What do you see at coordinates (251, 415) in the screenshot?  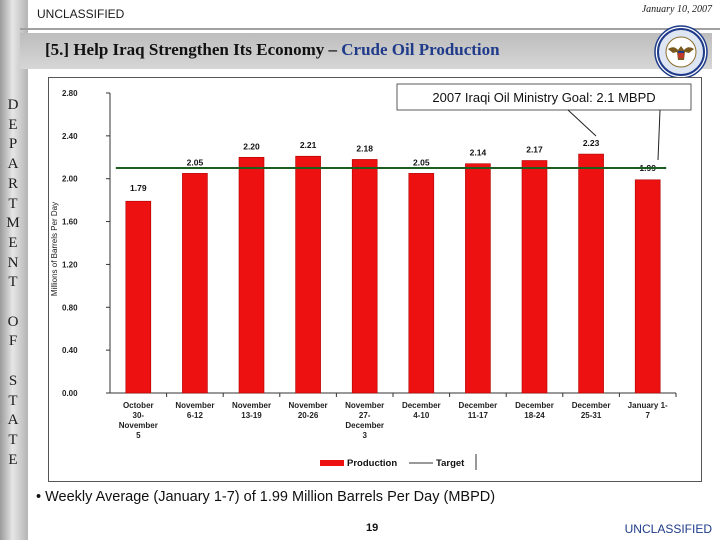 I see `x-tick-label: 13-19` at bounding box center [251, 415].